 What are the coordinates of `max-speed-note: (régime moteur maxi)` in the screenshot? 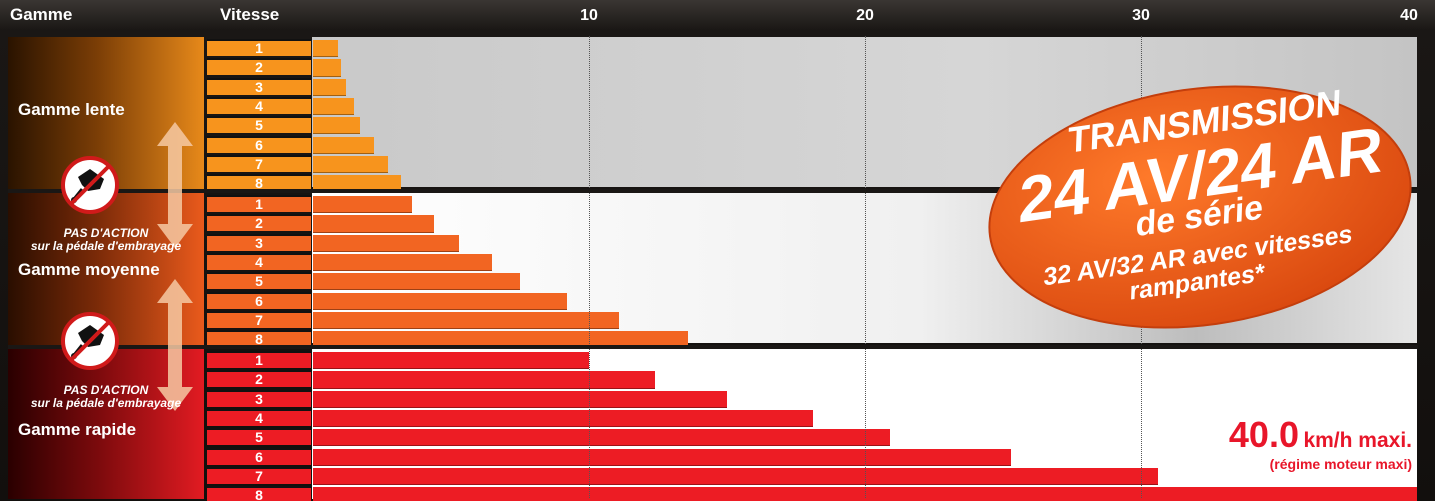 It's located at (1340, 464).